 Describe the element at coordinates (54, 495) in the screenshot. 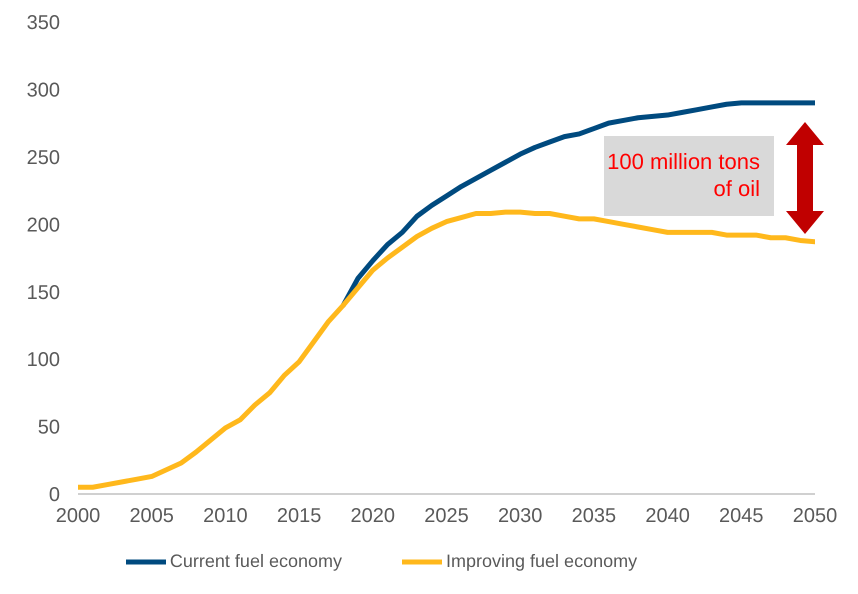

I see `y-tick-label: 0` at that location.